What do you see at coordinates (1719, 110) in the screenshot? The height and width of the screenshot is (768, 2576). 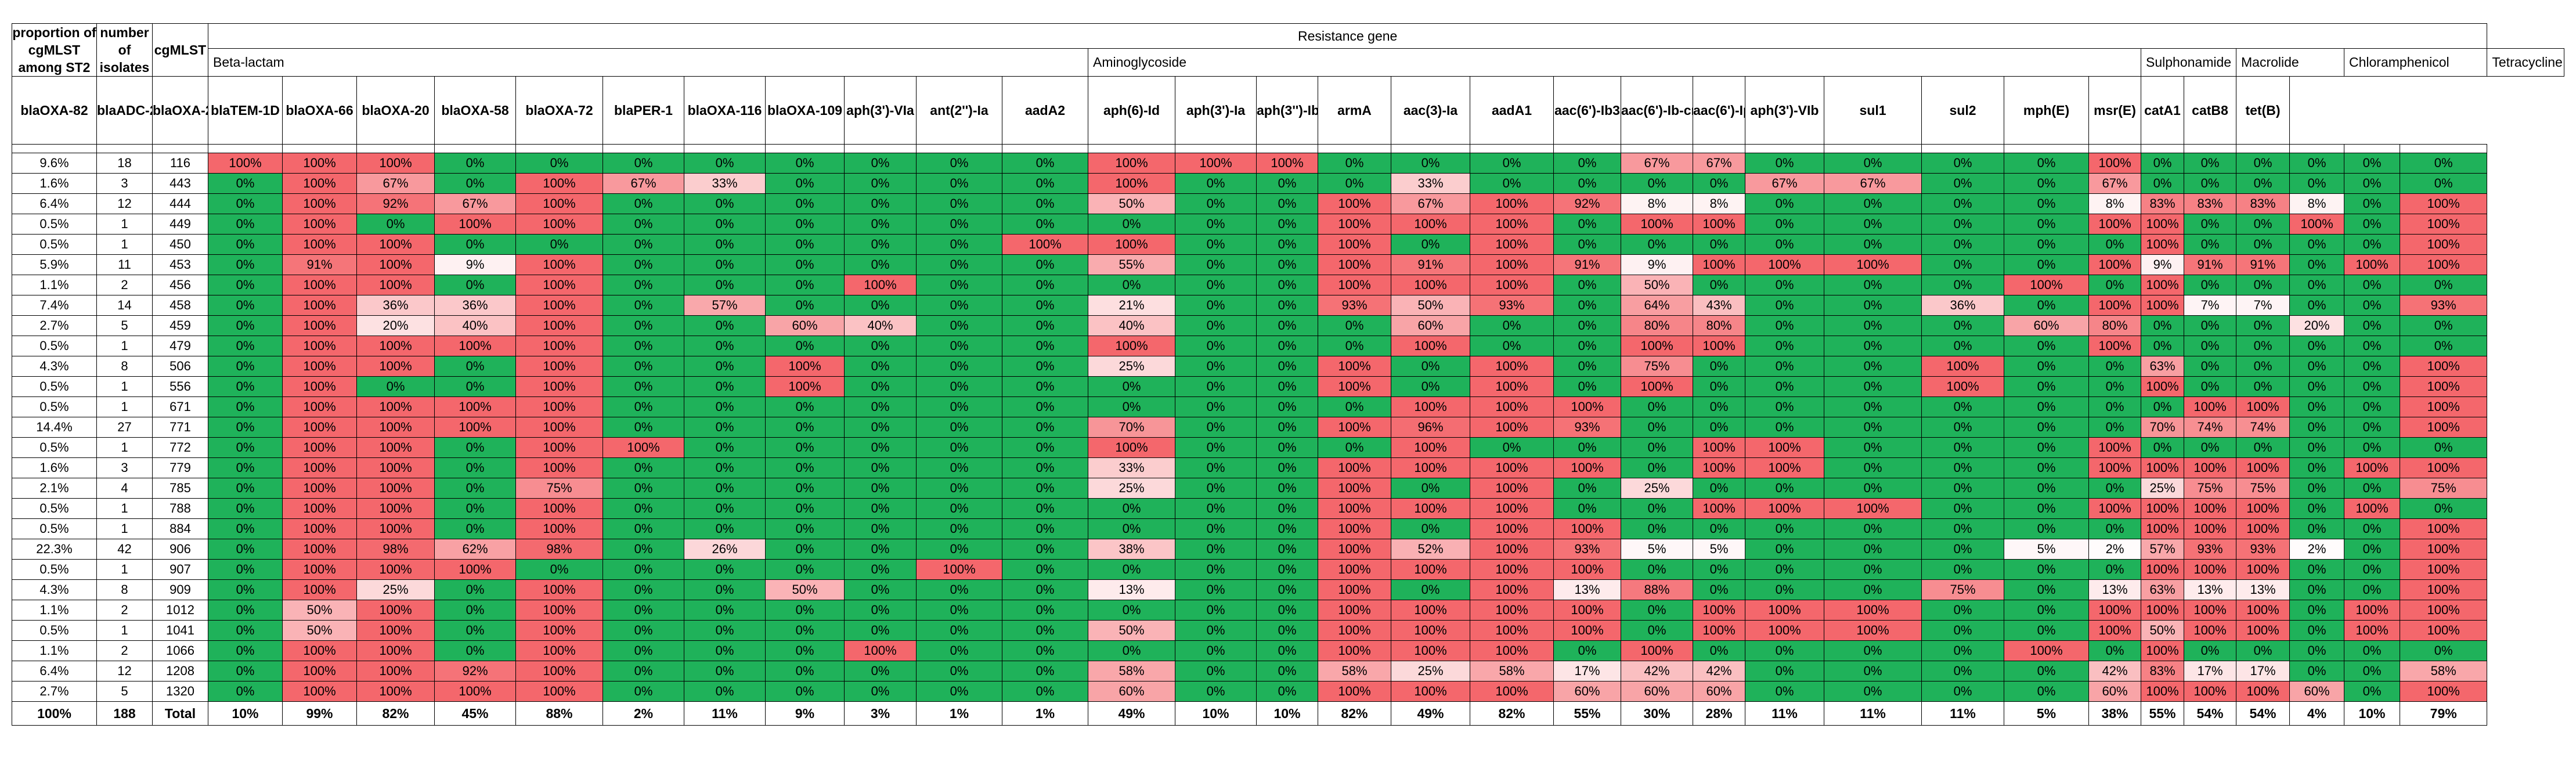 I see `gene-header: aac(6')-Ip` at bounding box center [1719, 110].